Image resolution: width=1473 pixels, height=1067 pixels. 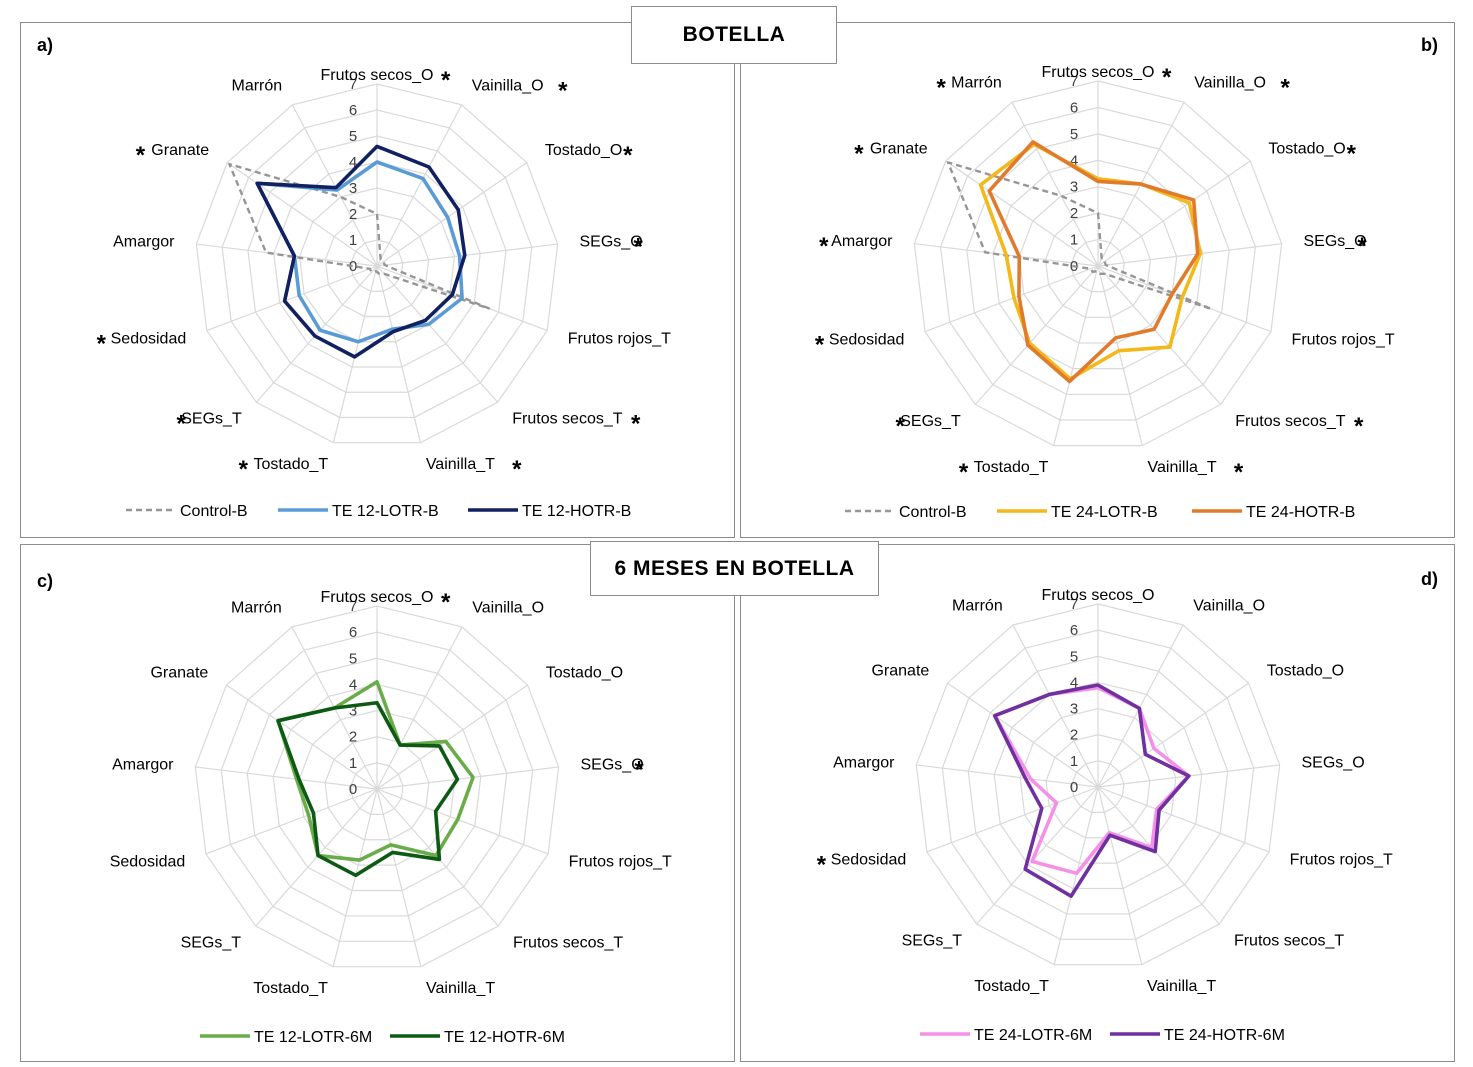 What do you see at coordinates (508, 85) in the screenshot?
I see `axis-label-vainilla-o: Vainilla_O` at bounding box center [508, 85].